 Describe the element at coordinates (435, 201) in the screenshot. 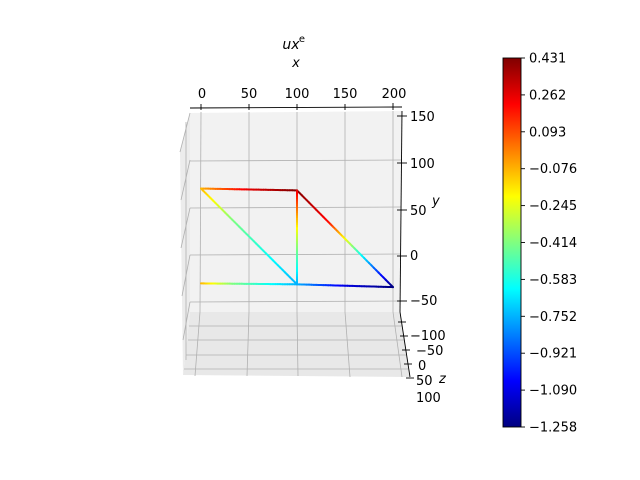

I see `y-axis-label: y` at that location.